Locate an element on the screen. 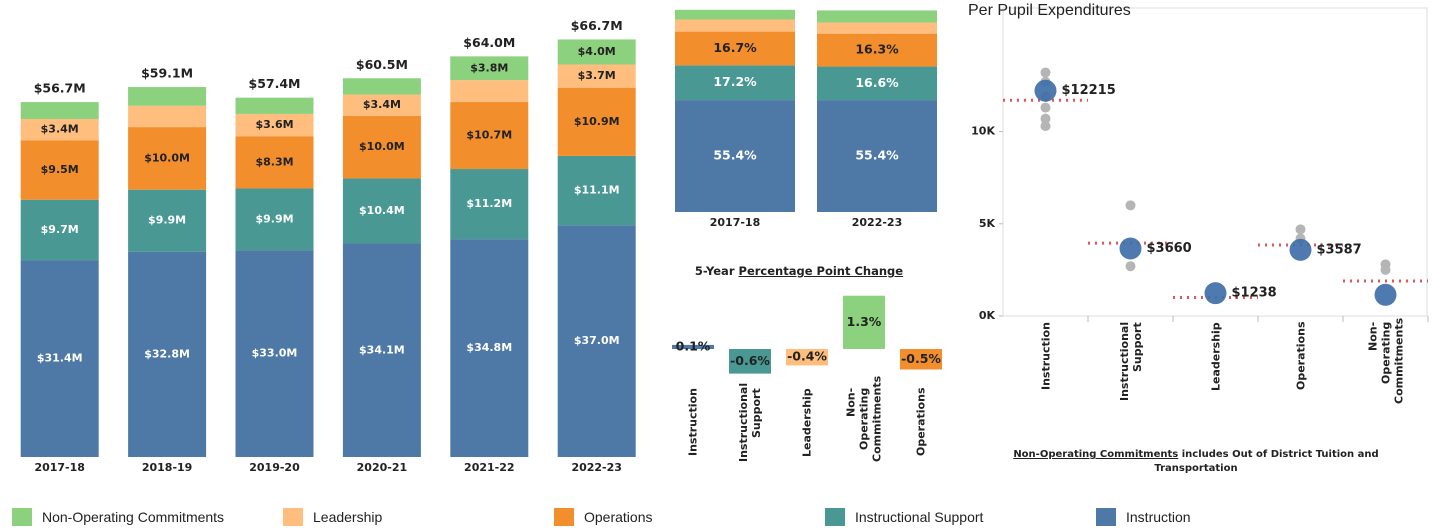  title-lead: 5-Year is located at coordinates (714, 271).